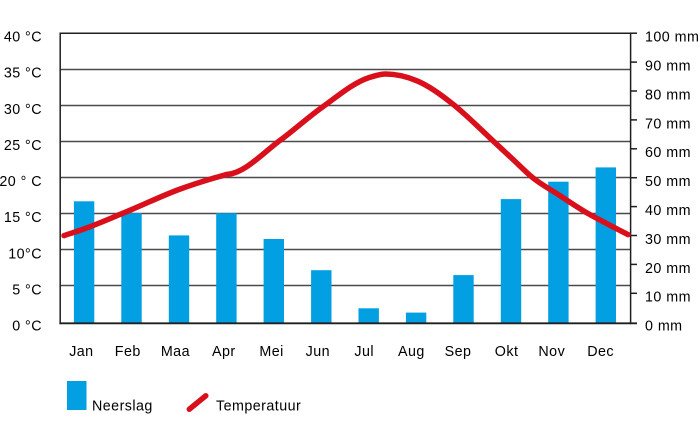  I want to click on svg-text: Jun, so click(318, 352).